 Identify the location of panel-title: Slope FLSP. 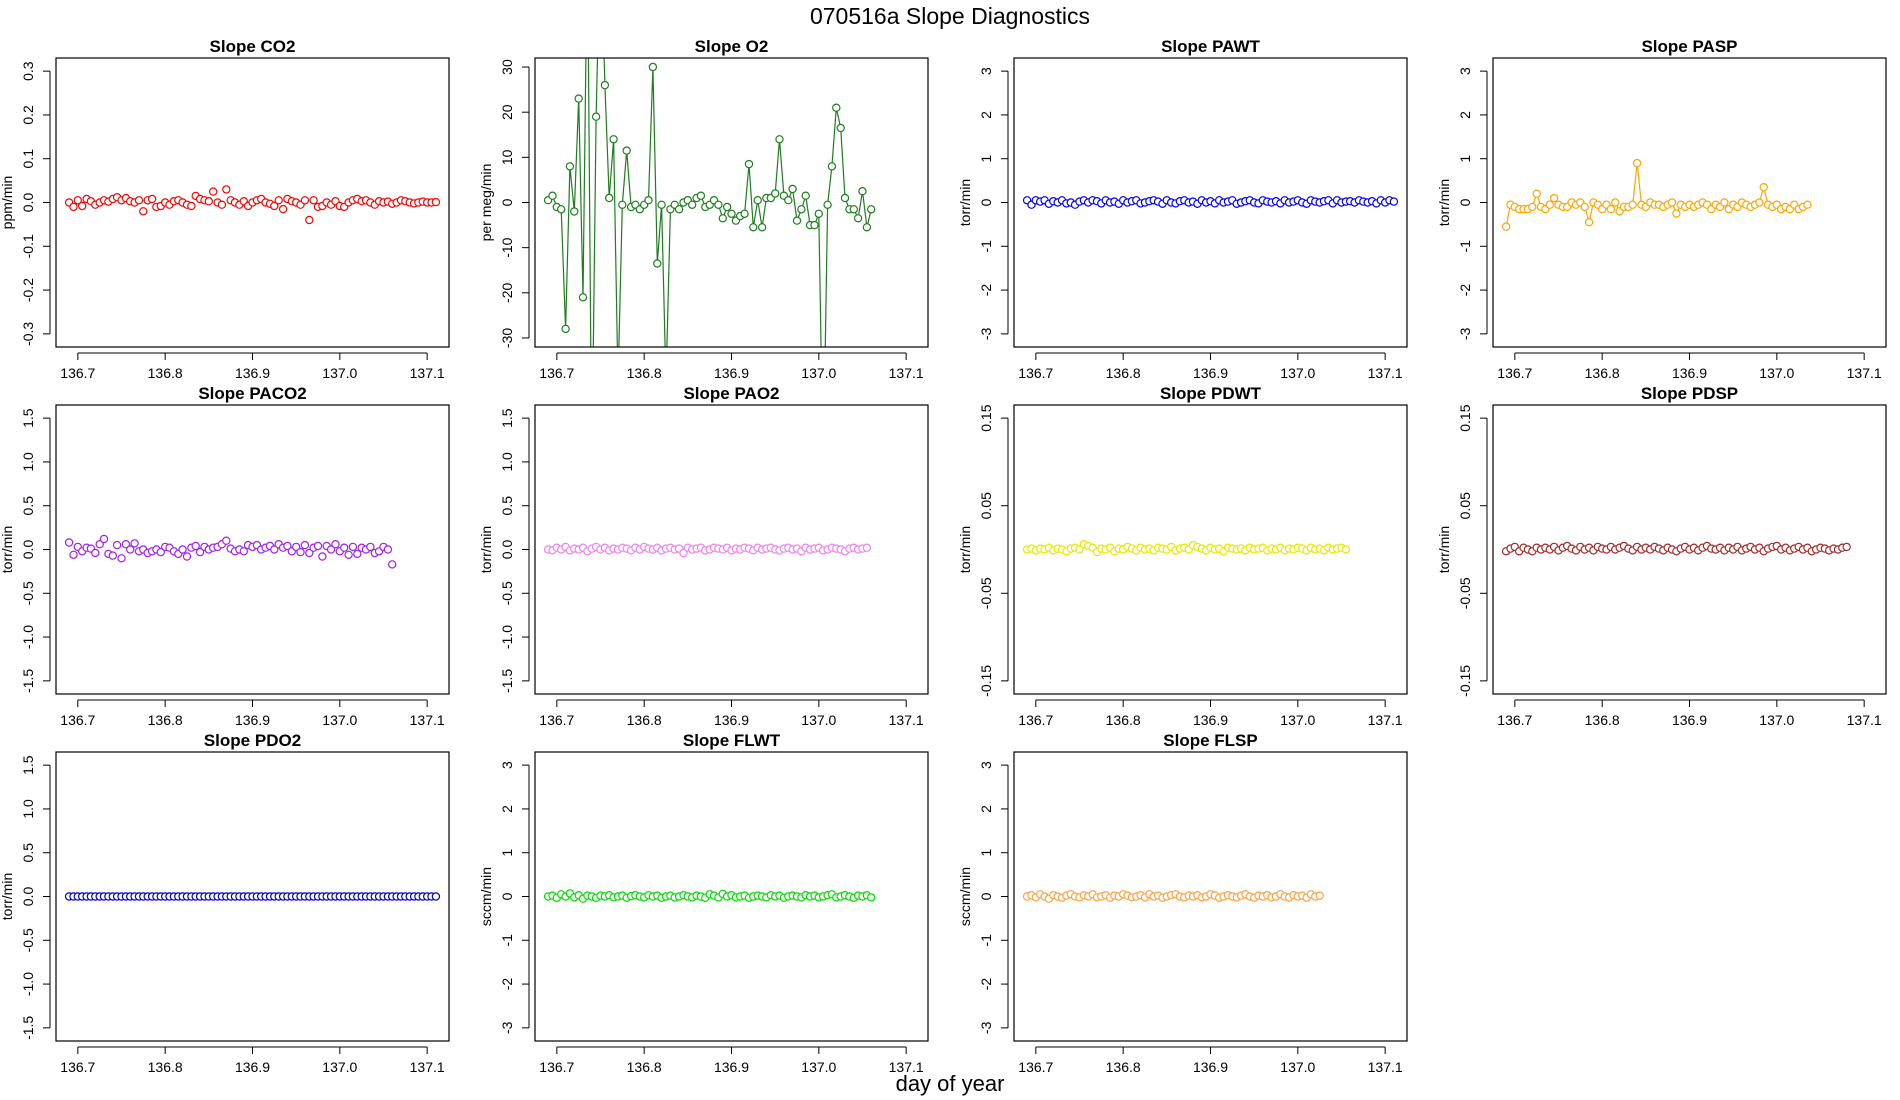
(1210, 740).